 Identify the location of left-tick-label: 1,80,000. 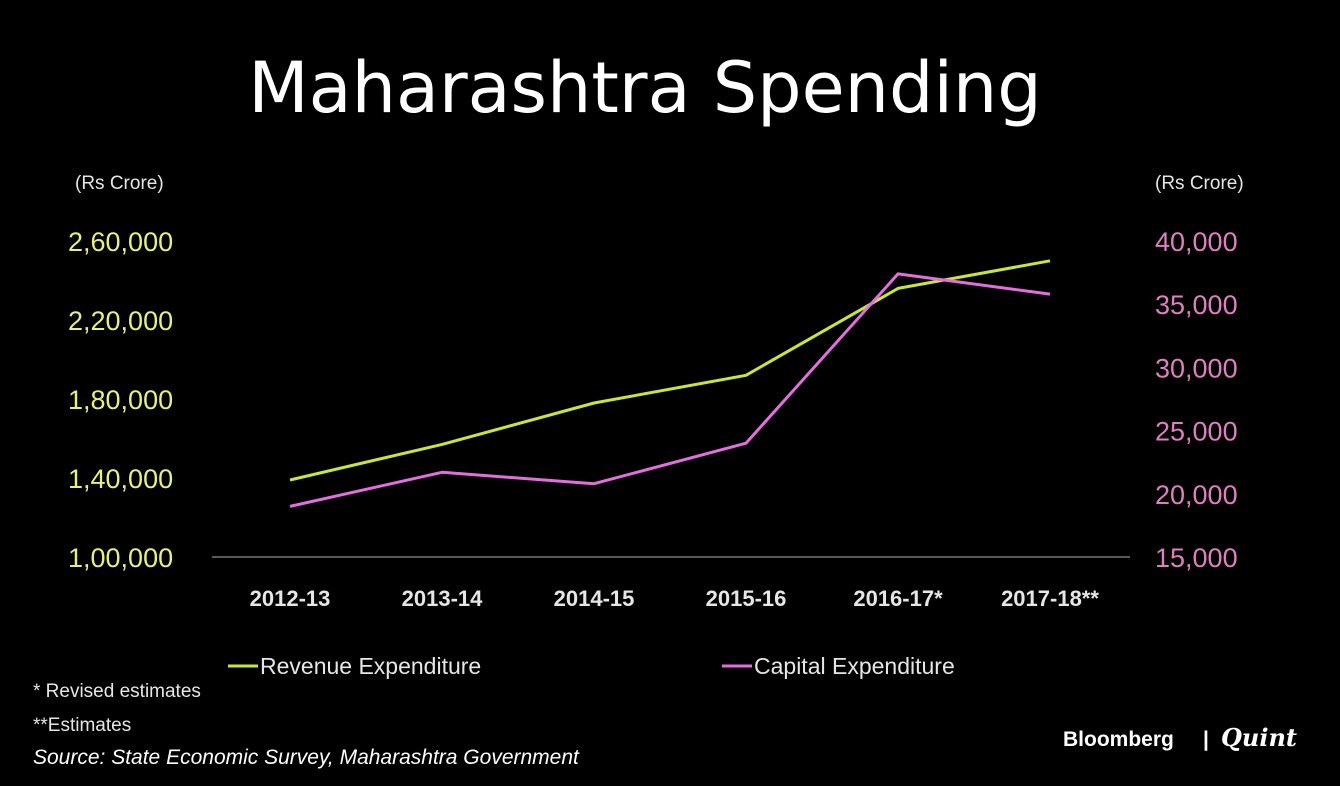
(120, 400).